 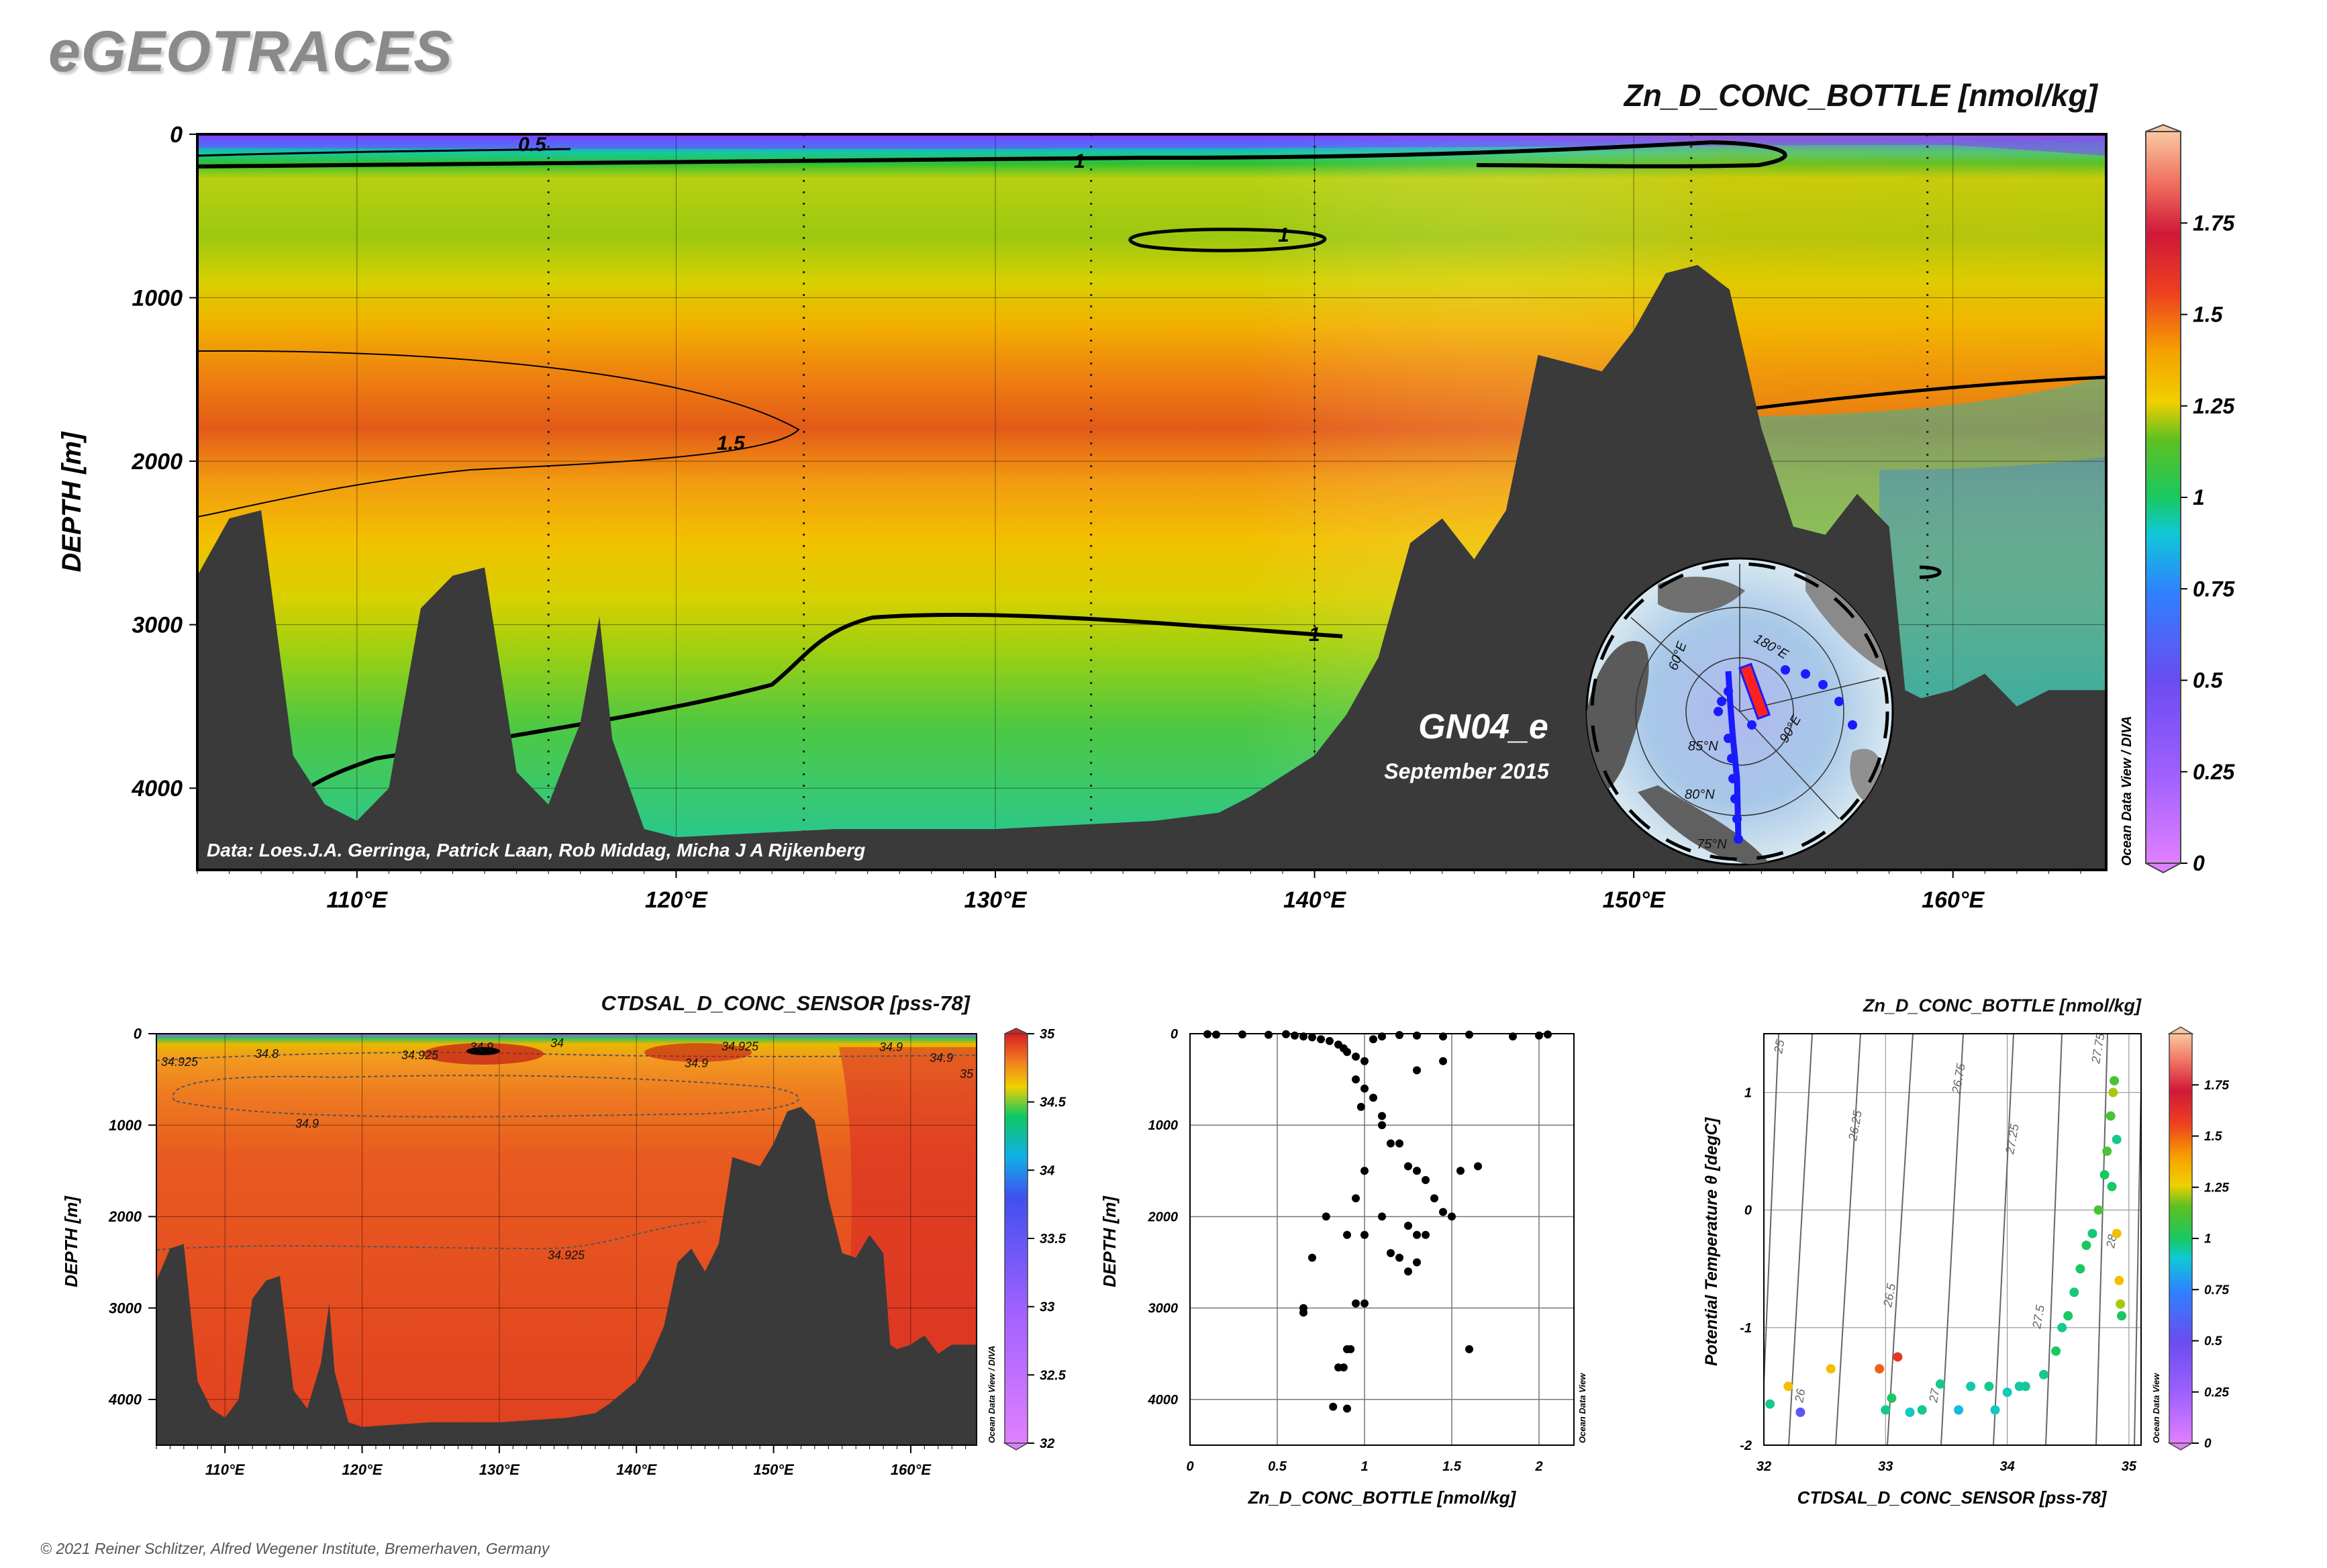 I want to click on colorbar-side-label: Ocean Data View / DIVA, so click(x=2127, y=791).